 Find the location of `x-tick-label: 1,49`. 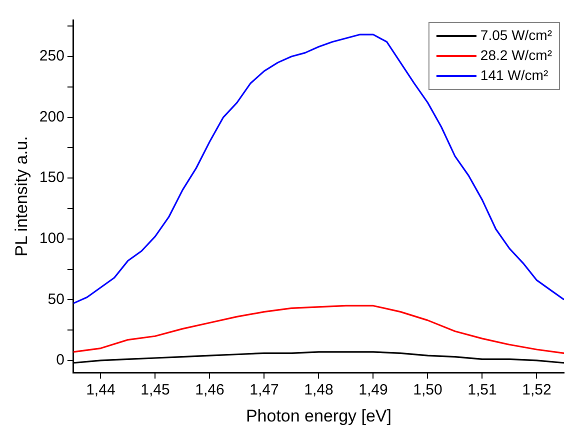

x-tick-label: 1,49 is located at coordinates (373, 390).